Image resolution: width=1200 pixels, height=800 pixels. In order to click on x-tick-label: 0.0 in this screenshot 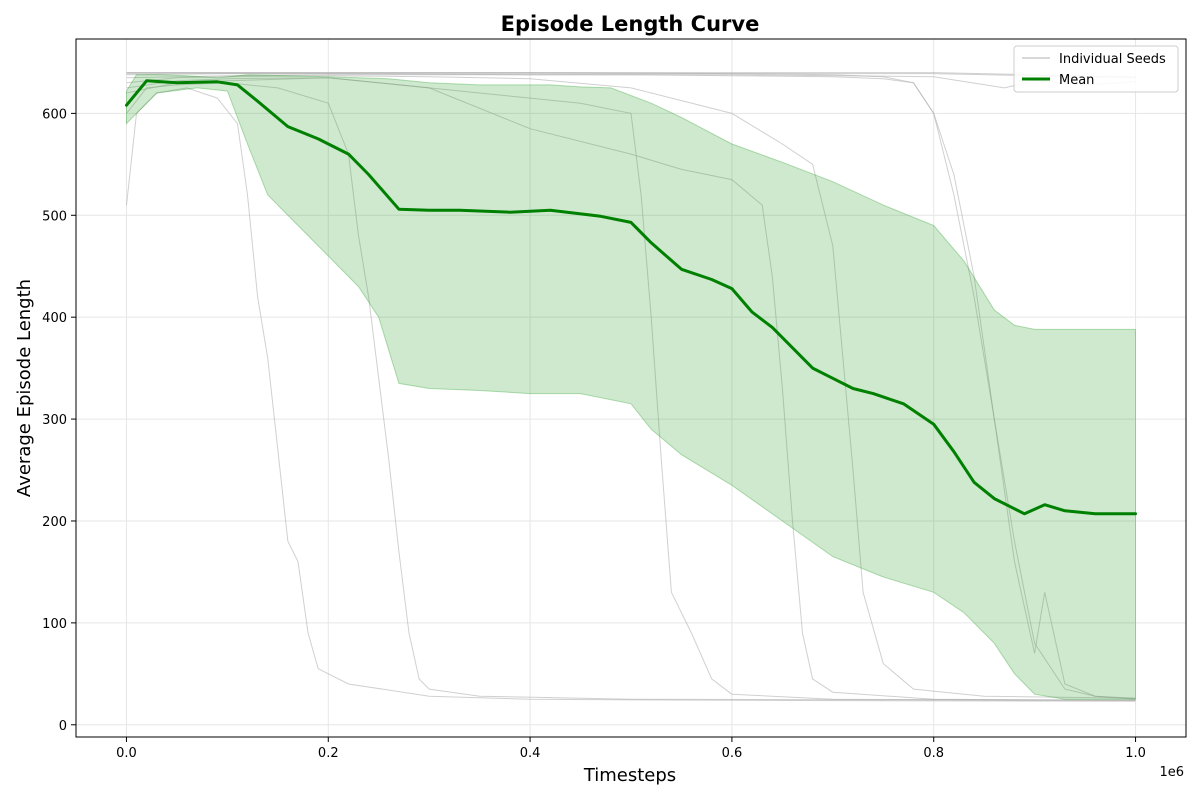, I will do `click(126, 753)`.